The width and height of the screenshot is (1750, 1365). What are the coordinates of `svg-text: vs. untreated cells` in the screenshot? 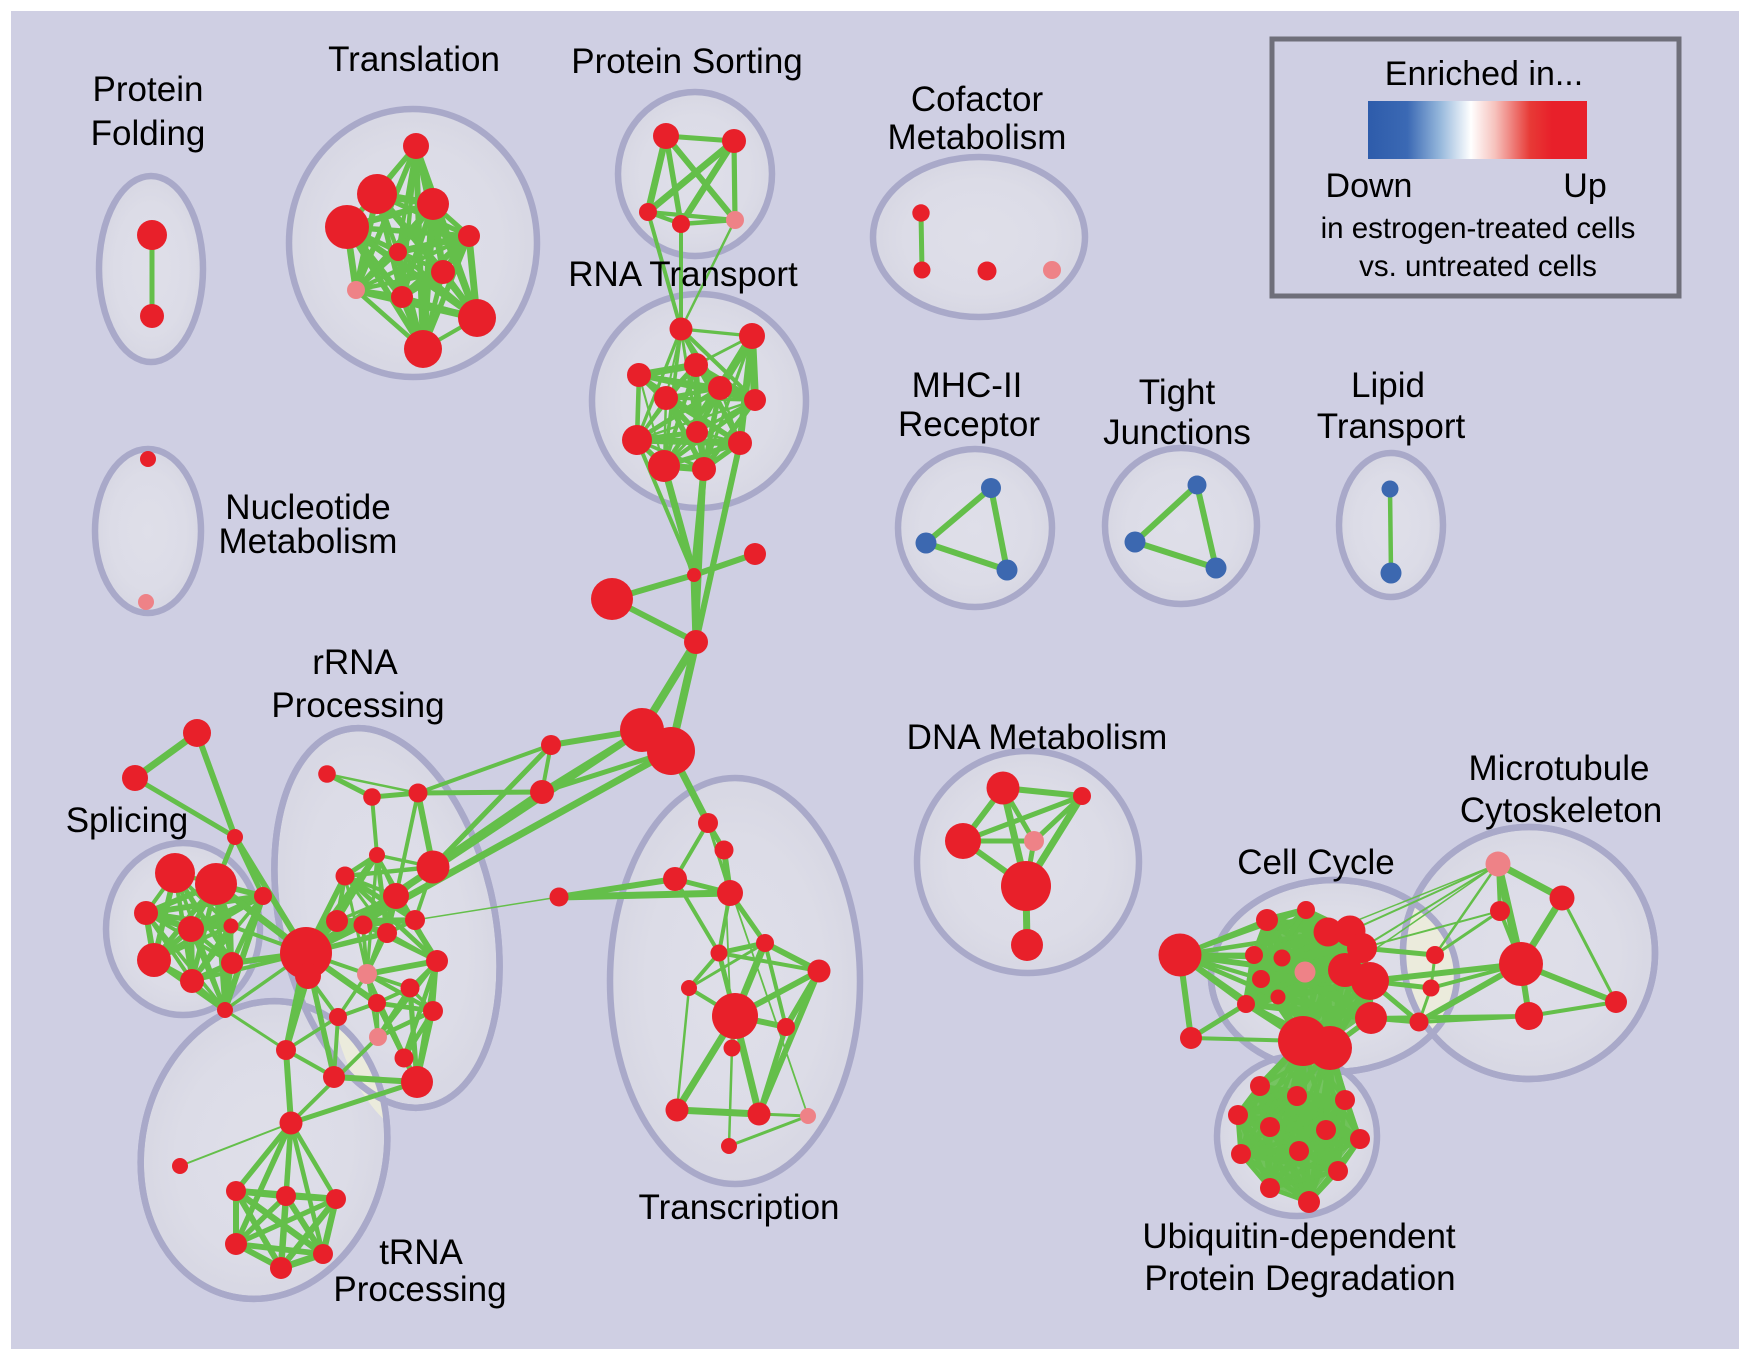 It's located at (1478, 266).